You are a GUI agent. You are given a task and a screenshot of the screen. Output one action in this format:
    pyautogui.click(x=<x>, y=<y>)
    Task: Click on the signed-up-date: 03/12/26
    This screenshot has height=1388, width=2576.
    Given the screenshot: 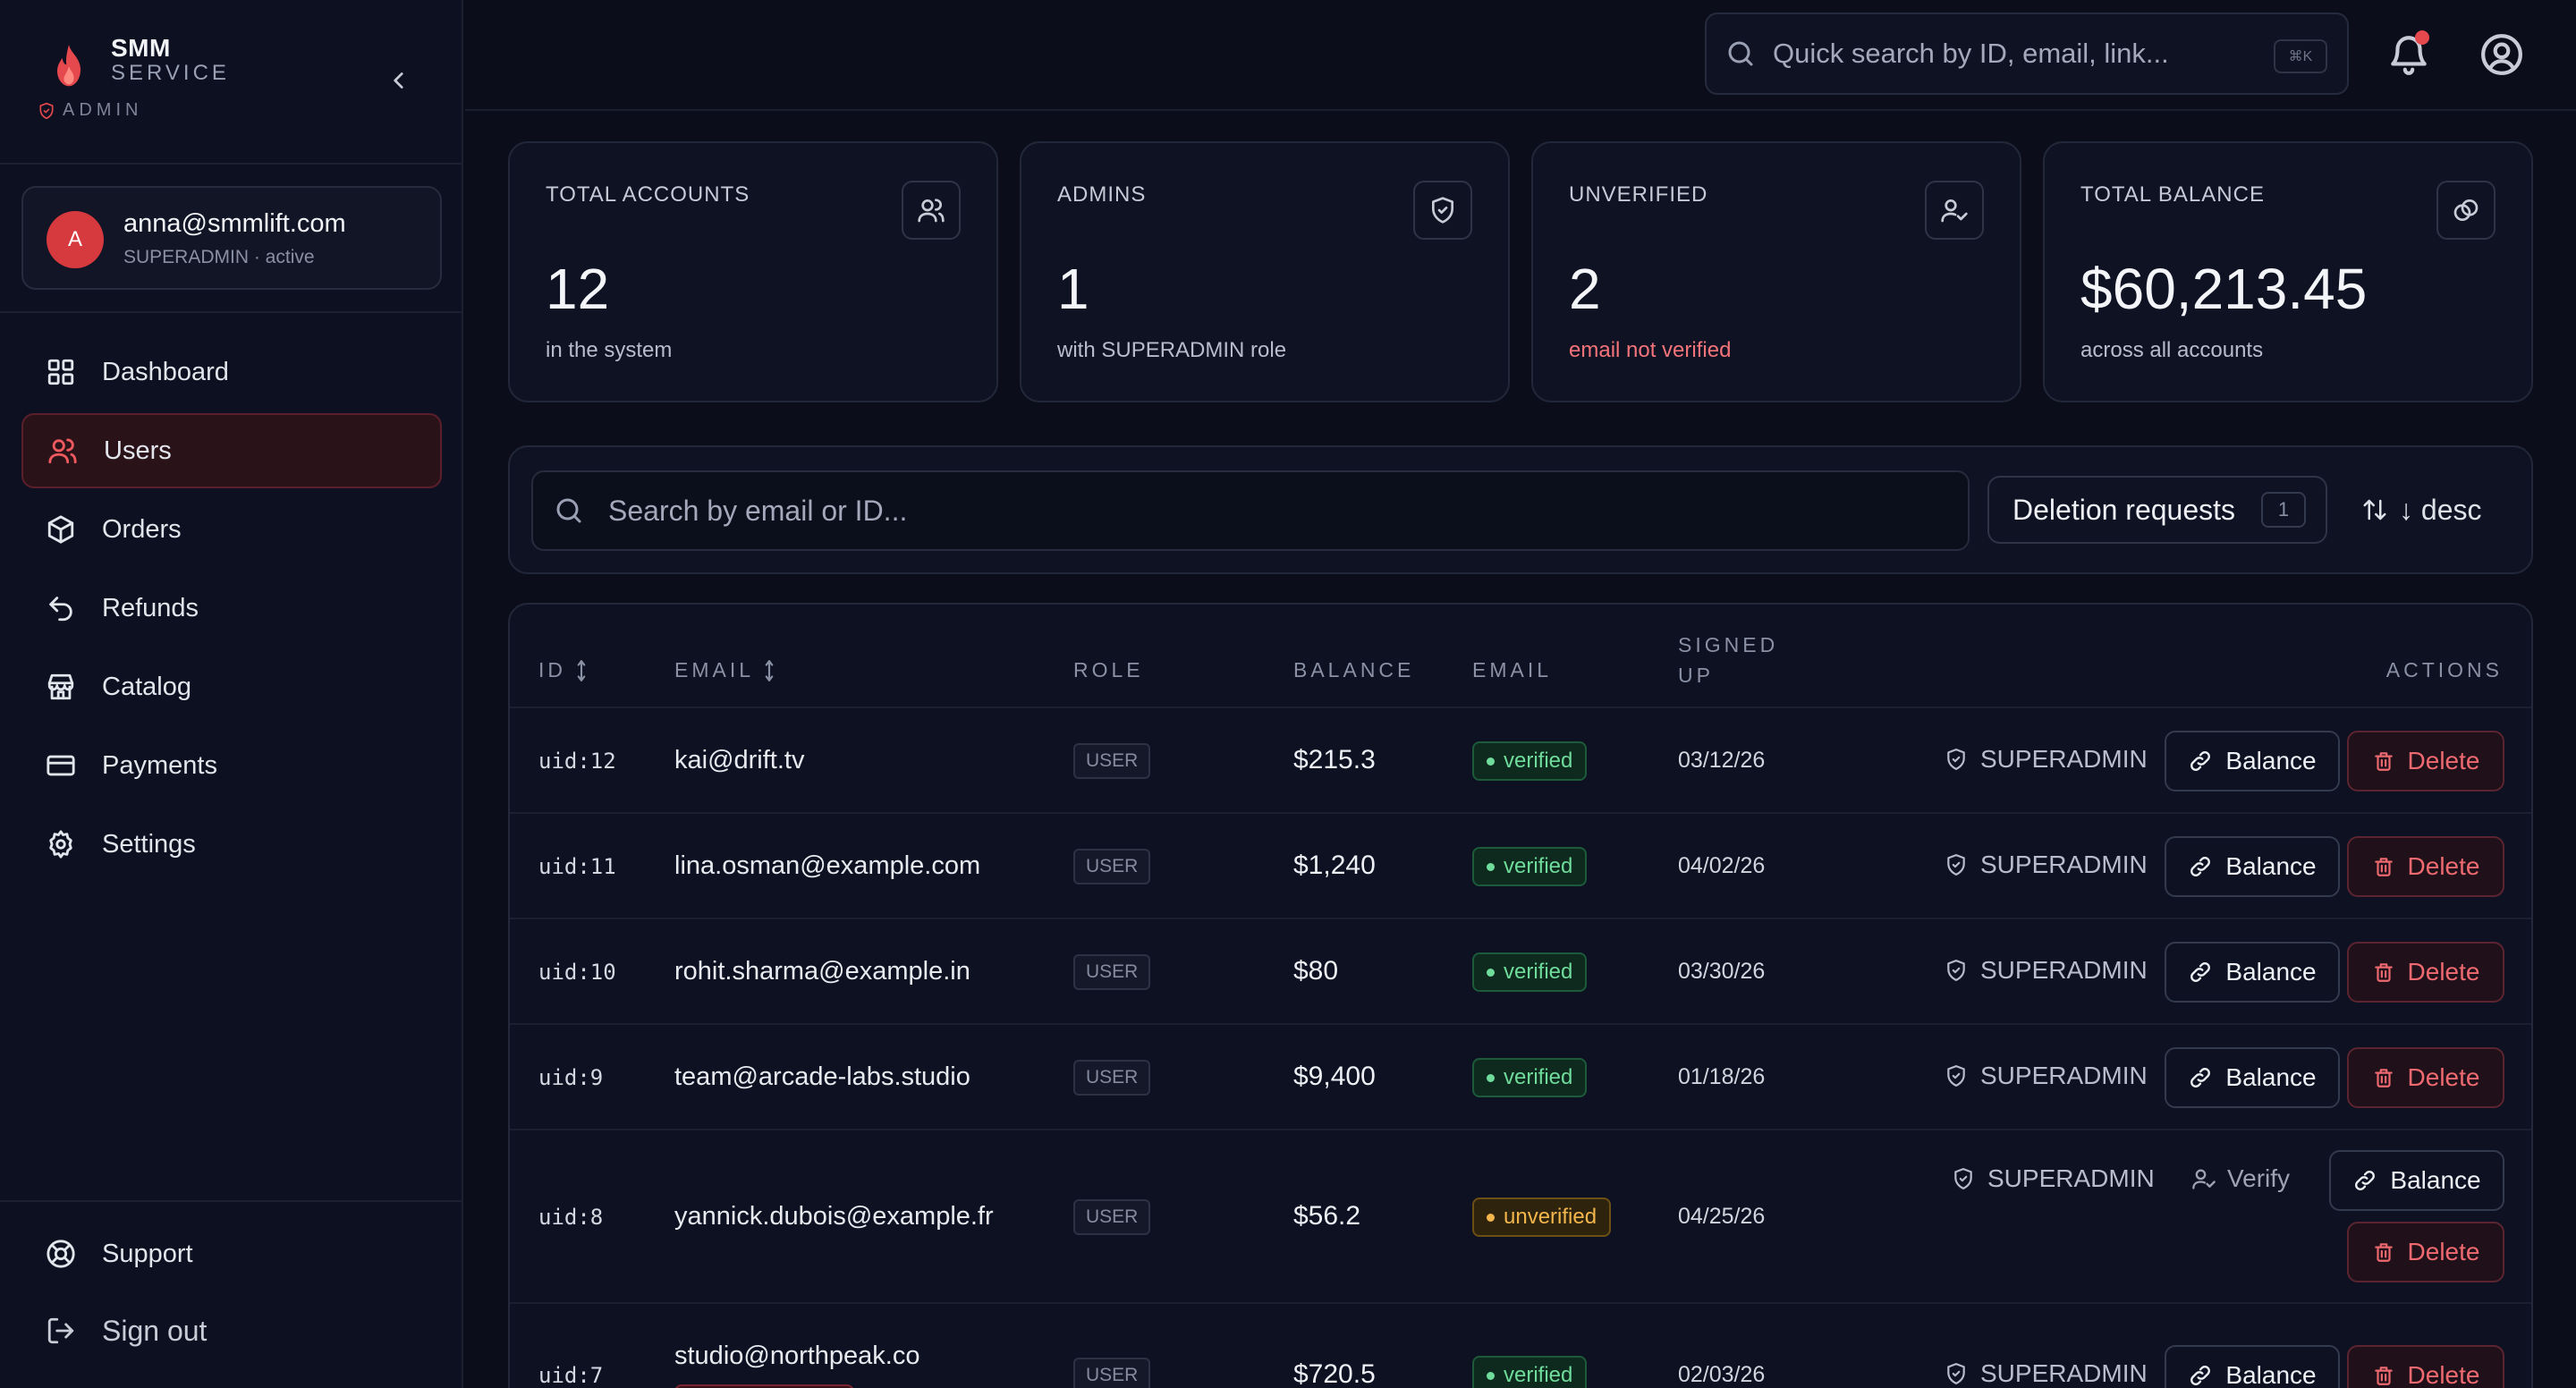 What is the action you would take?
    pyautogui.click(x=1722, y=760)
    